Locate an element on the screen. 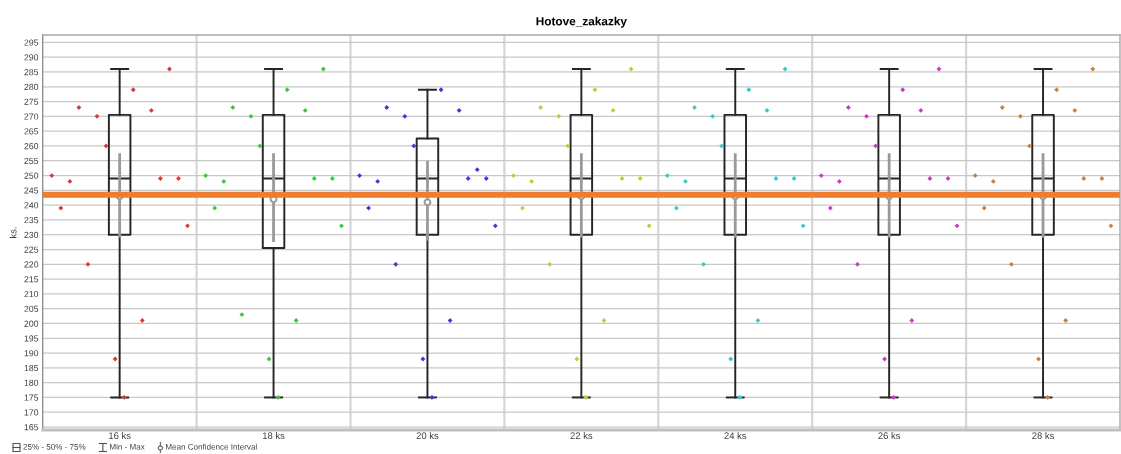  y-tick-label: 280 is located at coordinates (31, 87).